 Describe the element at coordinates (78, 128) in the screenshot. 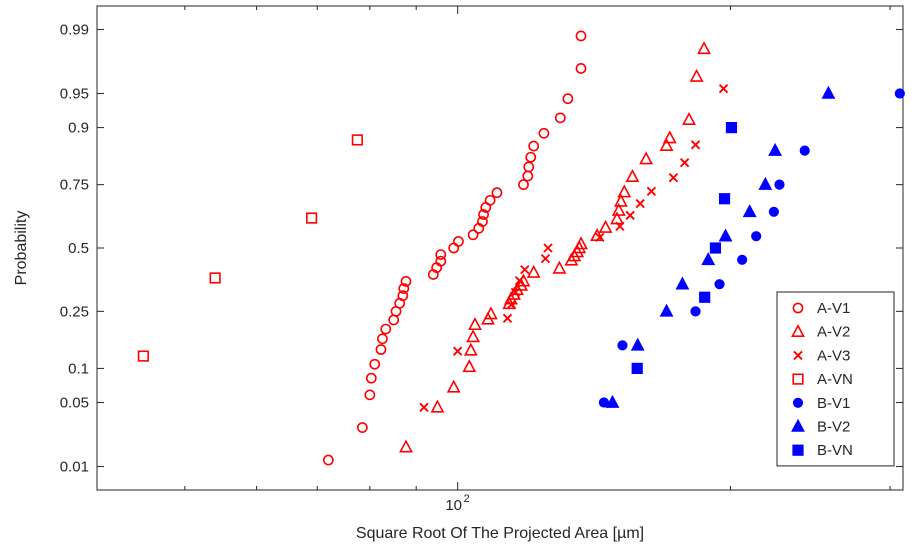

I see `y-tick-label: 0.9` at that location.